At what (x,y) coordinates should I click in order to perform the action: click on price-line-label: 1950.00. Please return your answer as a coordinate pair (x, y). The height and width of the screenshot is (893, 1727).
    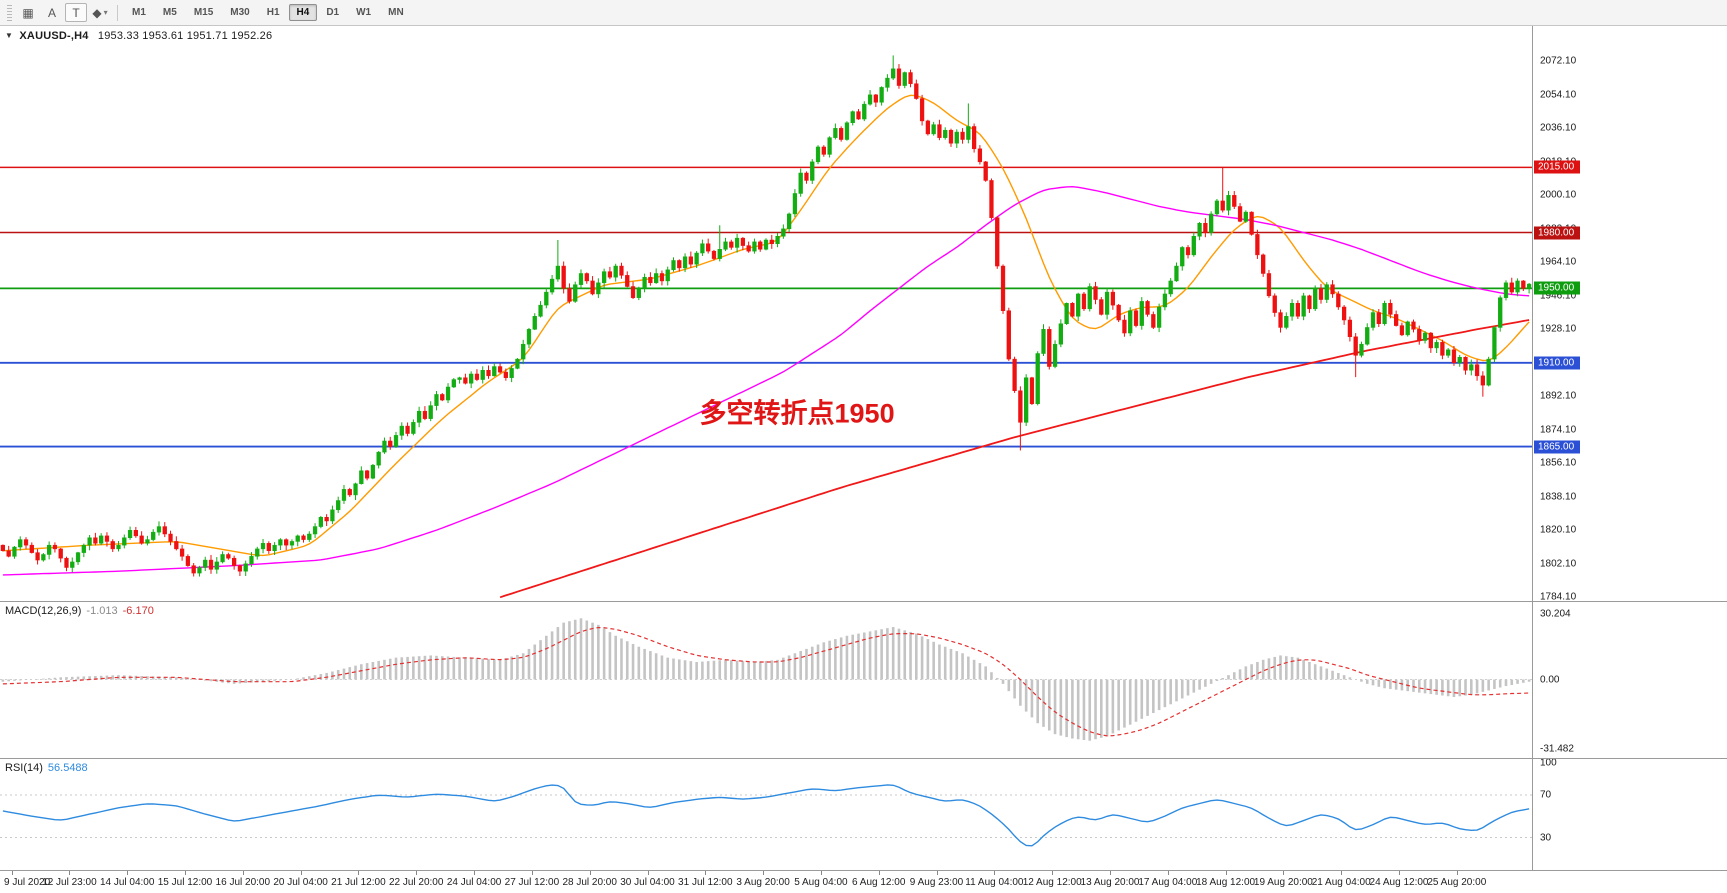
    Looking at the image, I should click on (1557, 288).